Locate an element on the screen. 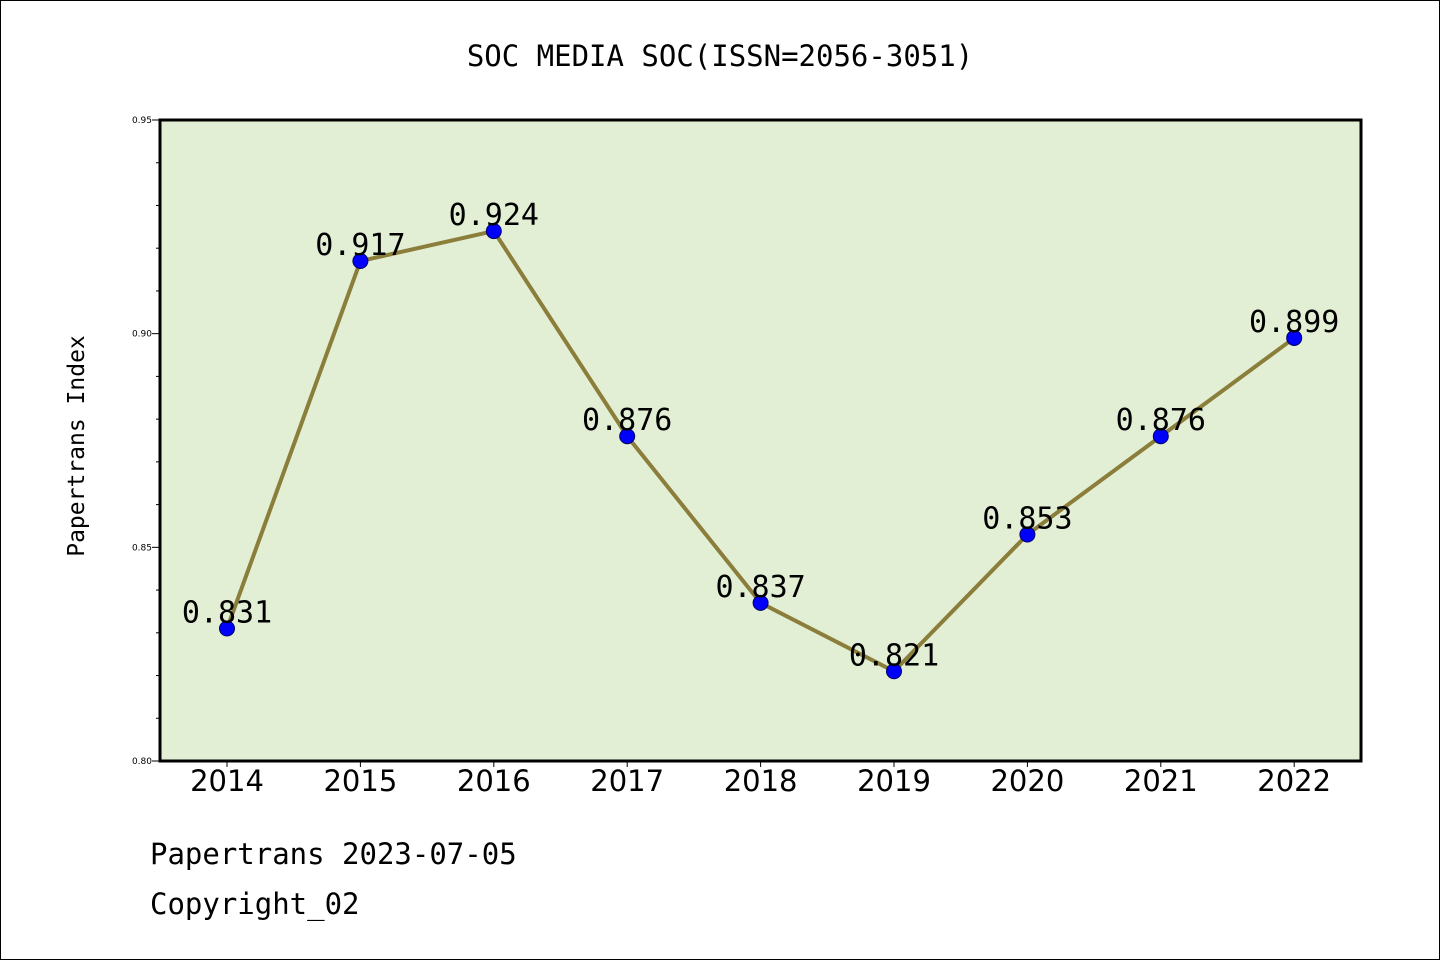  x-tick-label: 2017 is located at coordinates (627, 781).